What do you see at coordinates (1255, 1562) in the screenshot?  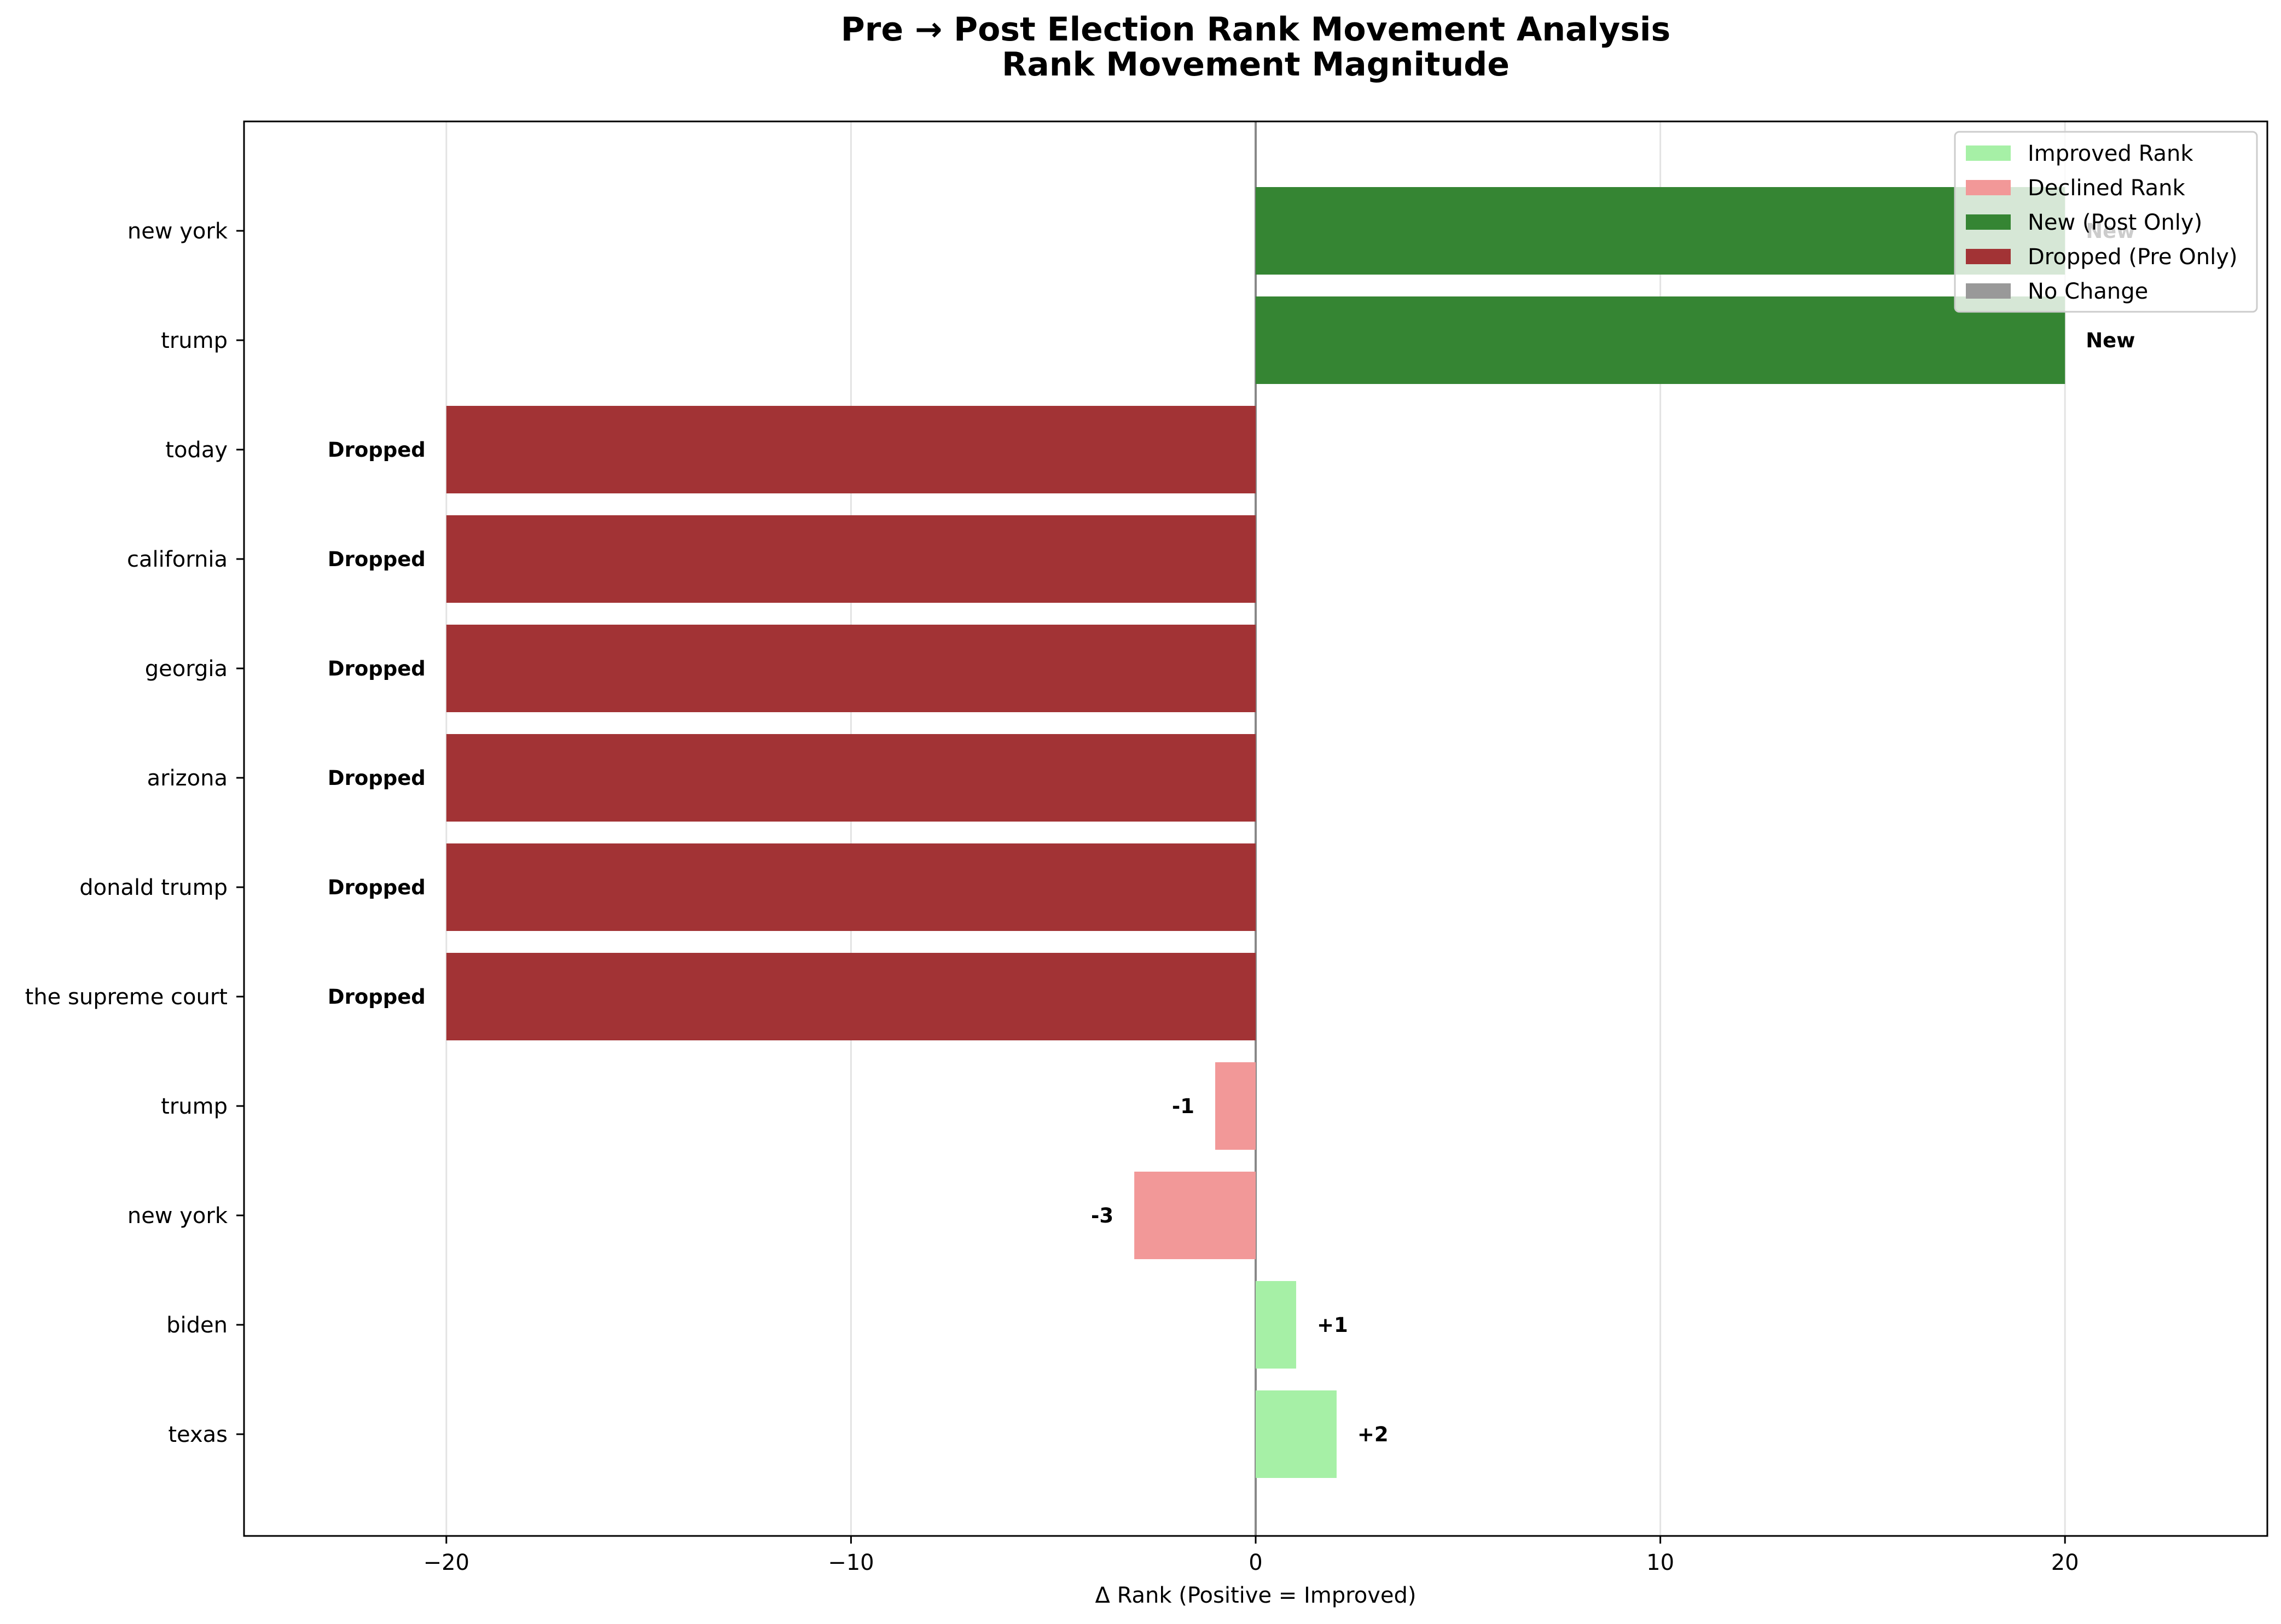 I see `x-tick-label-2: 0` at bounding box center [1255, 1562].